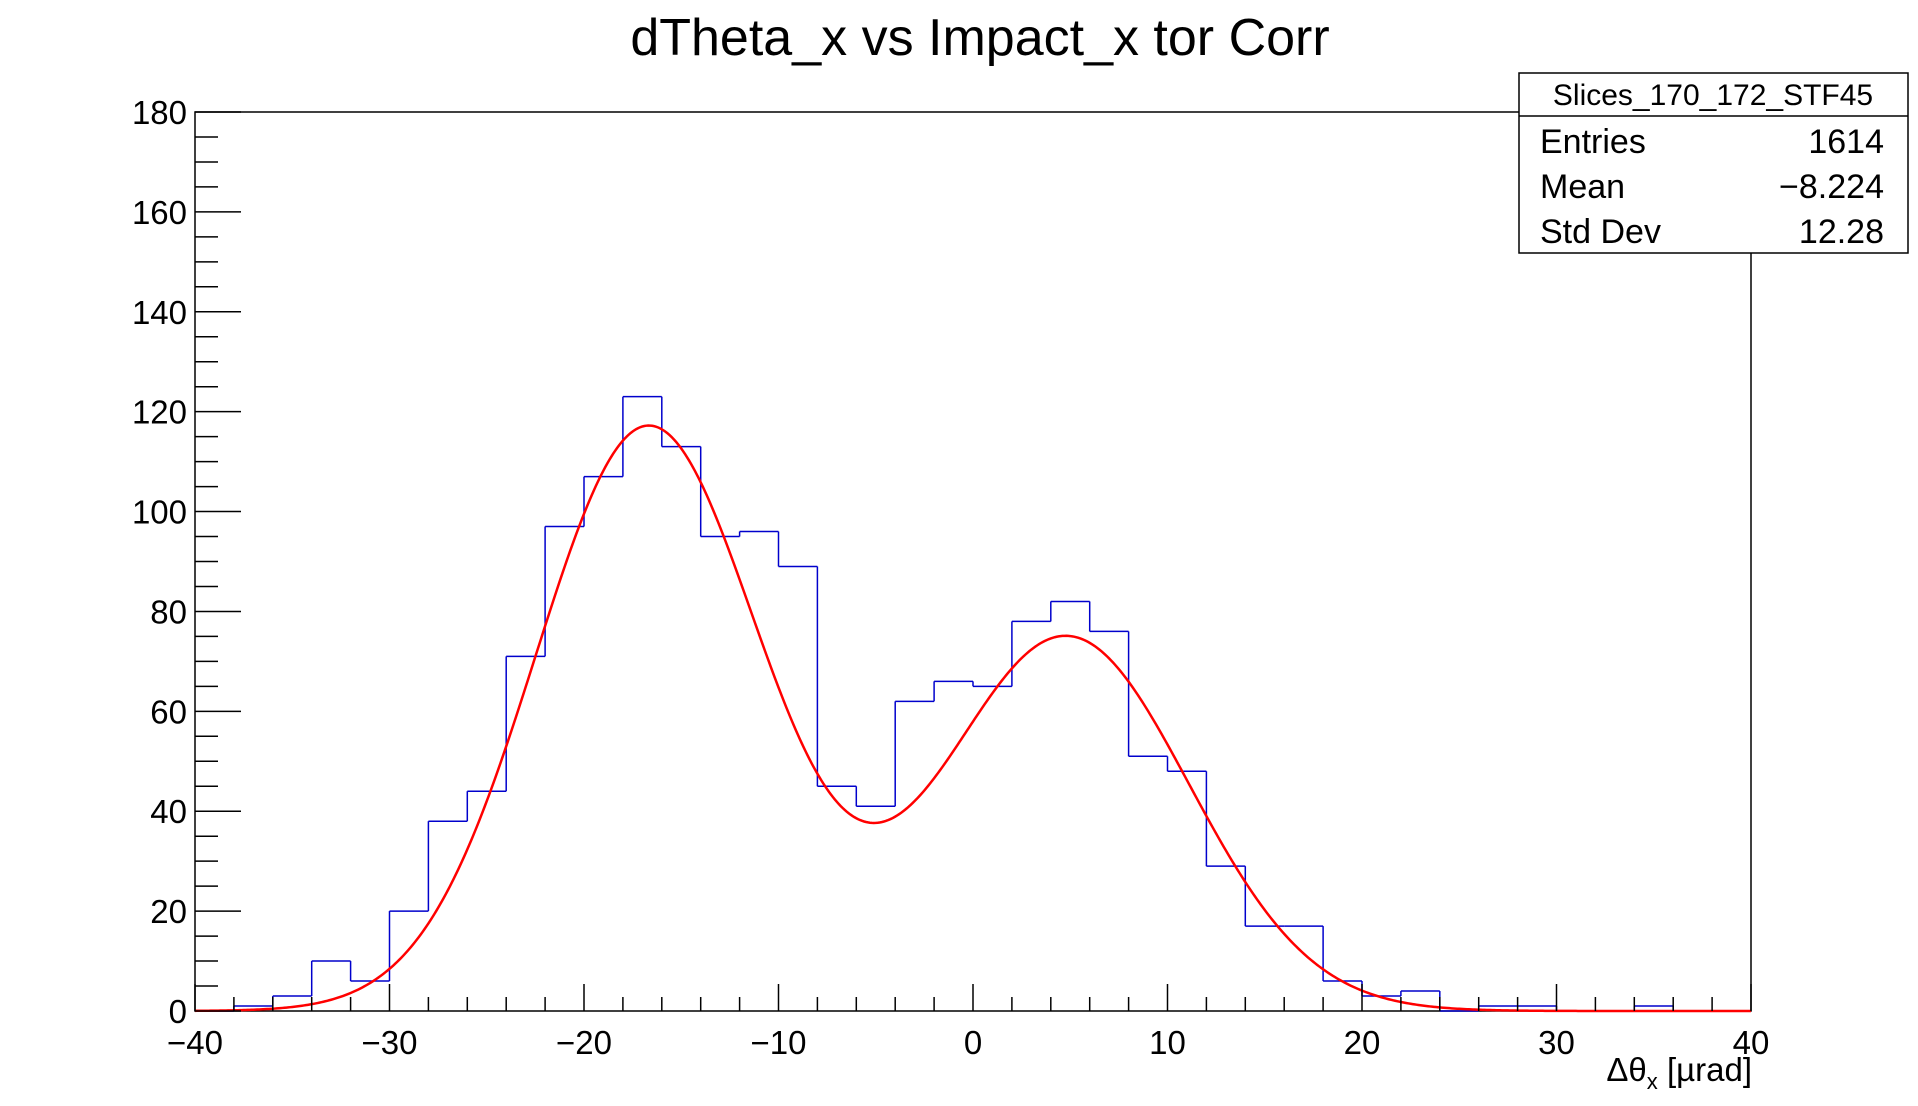 Image resolution: width=1918 pixels, height=1106 pixels. Describe the element at coordinates (159, 412) in the screenshot. I see `y-tick-label: 120` at that location.